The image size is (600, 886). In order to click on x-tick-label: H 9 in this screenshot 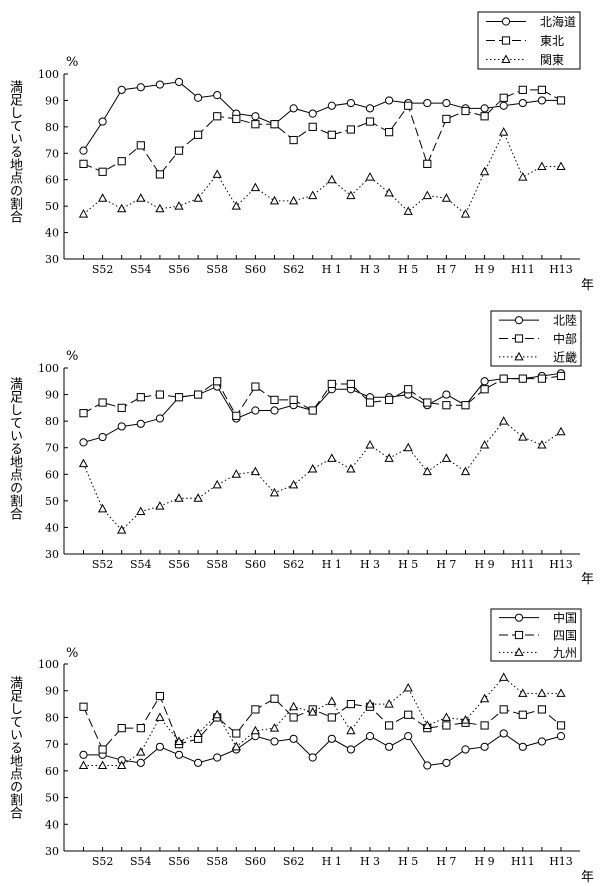, I will do `click(485, 861)`.